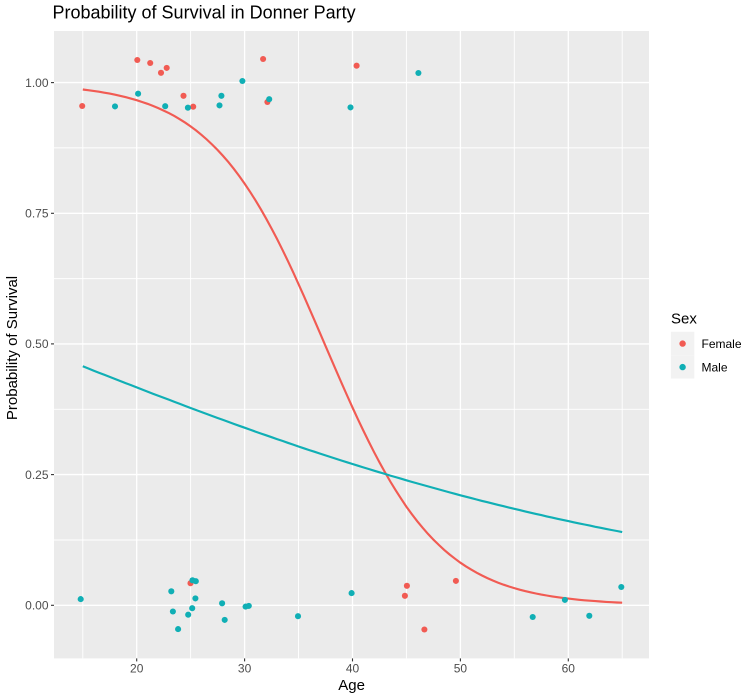 The image size is (755, 700). Describe the element at coordinates (37, 344) in the screenshot. I see `svg-text: 0.50` at that location.